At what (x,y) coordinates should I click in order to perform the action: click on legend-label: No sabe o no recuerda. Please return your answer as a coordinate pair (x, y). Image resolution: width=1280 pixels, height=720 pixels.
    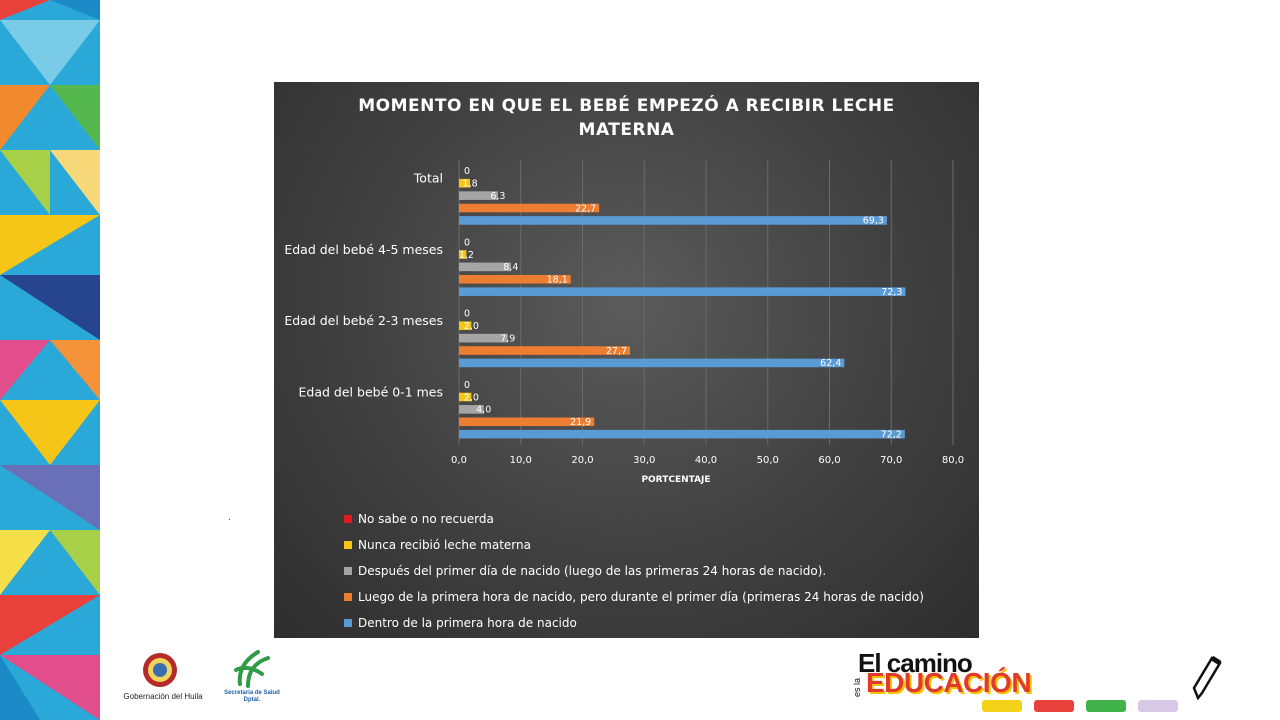
    Looking at the image, I should click on (426, 519).